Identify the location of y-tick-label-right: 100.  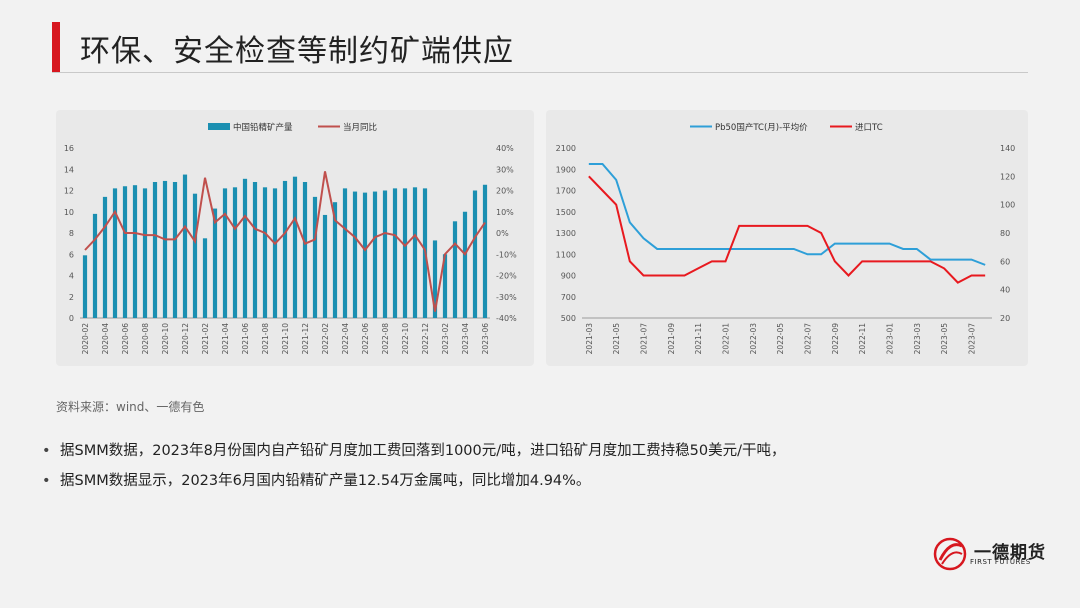
(1007, 205).